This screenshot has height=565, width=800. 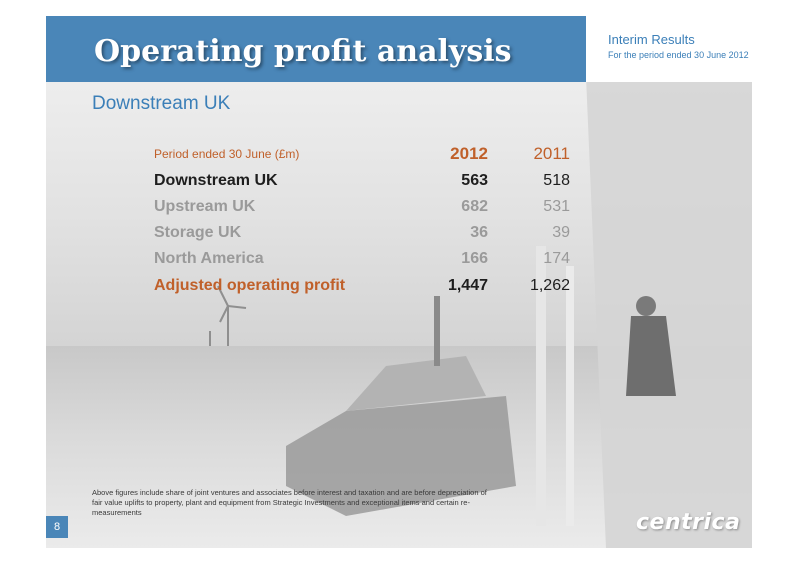 I want to click on table-period-label: Period ended 30 June (£m), so click(x=227, y=154).